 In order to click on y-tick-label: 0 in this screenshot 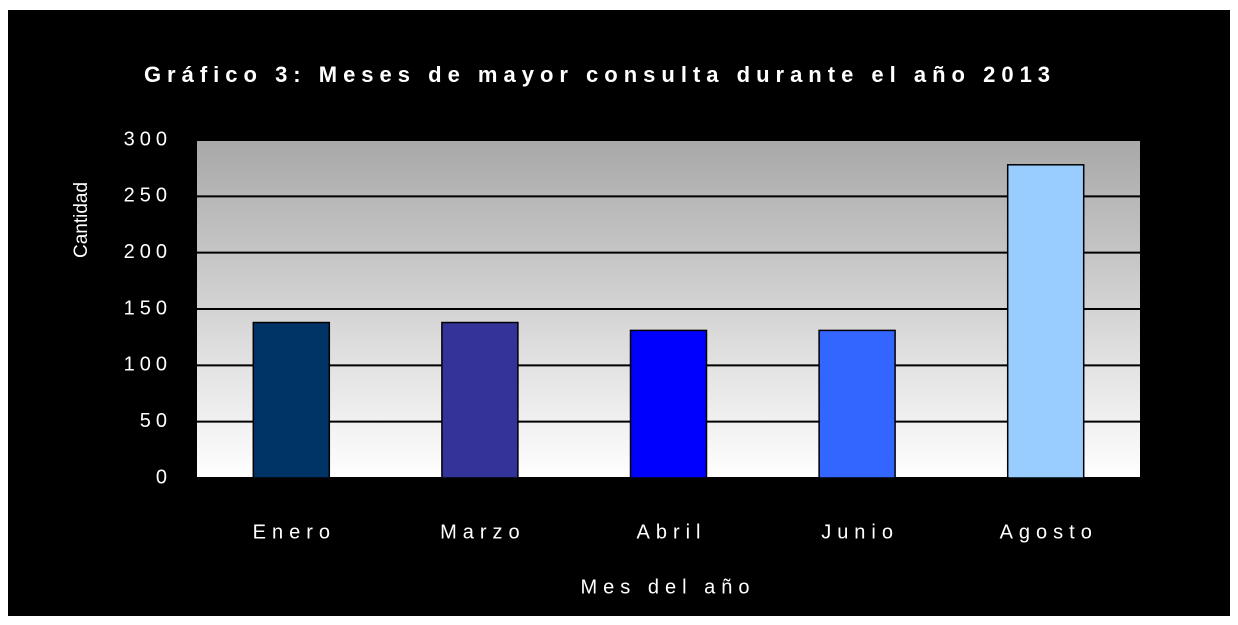, I will do `click(164, 477)`.